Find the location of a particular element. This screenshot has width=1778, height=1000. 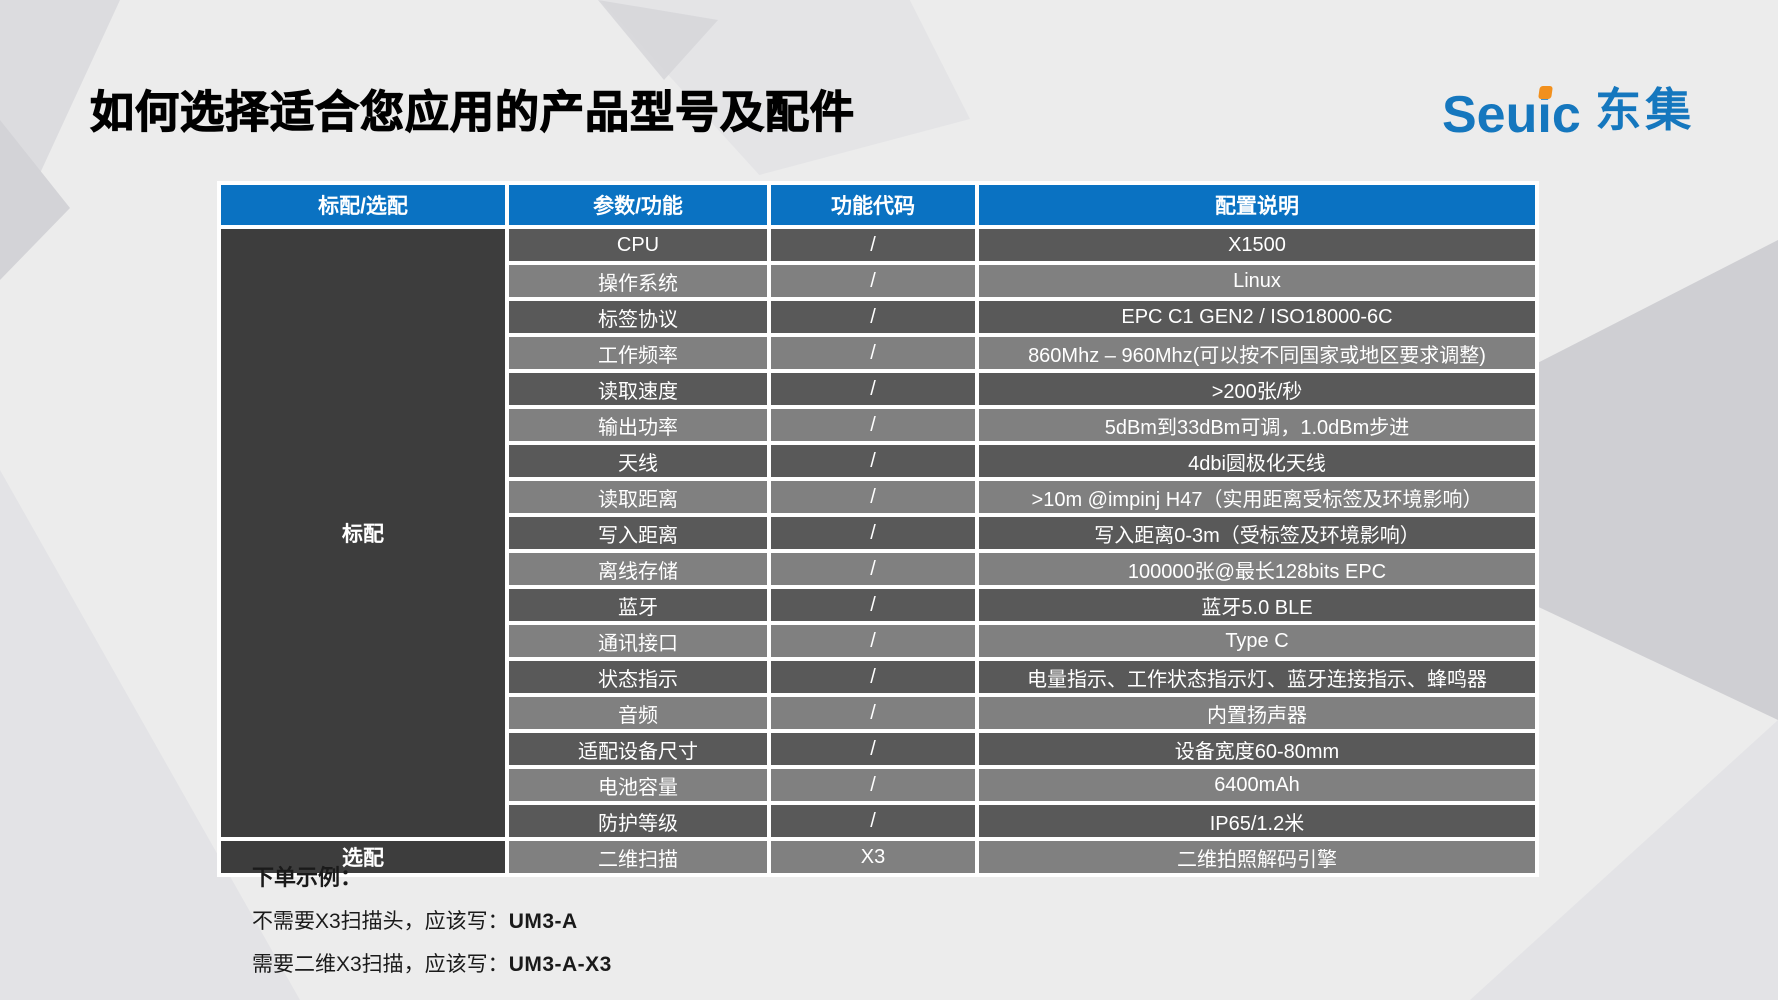

cell-param: 标签协议 is located at coordinates (638, 317).